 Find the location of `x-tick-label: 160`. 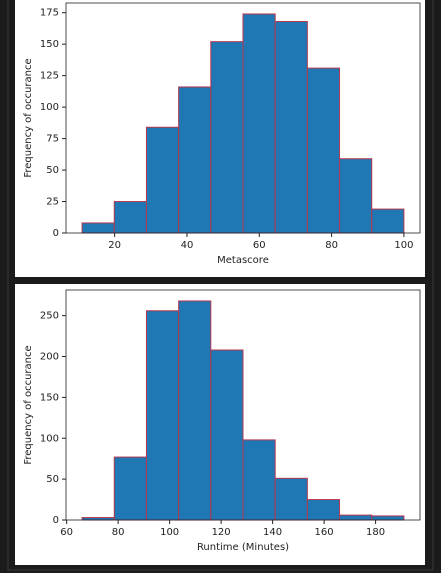

x-tick-label: 160 is located at coordinates (324, 532).